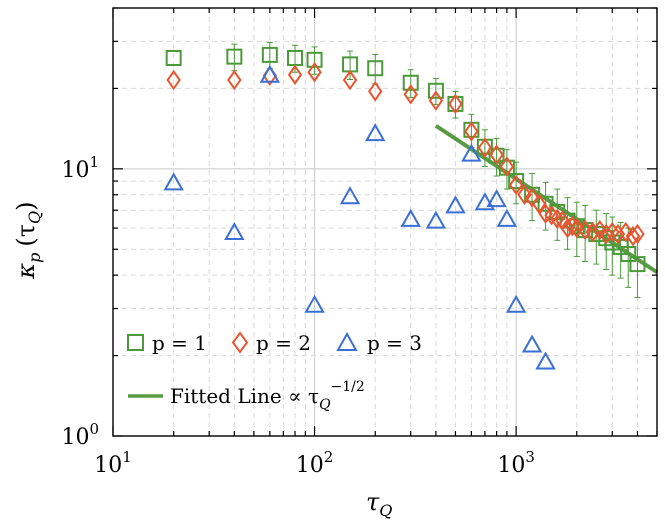 This screenshot has height=526, width=665. I want to click on y-tick-label: 10¹, so click(80, 168).